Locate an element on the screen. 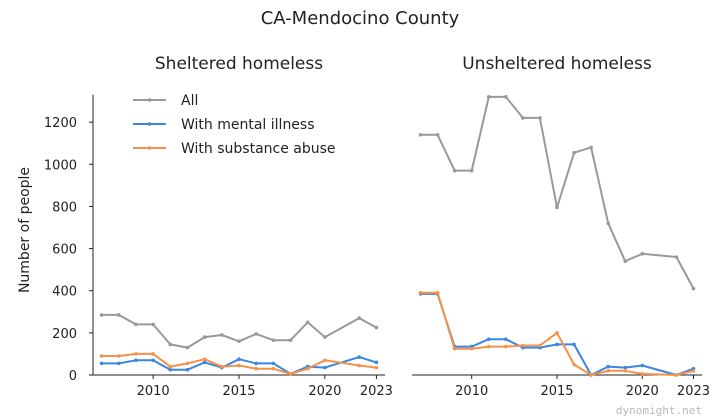  unsheltered-panel-title: Unsheltered homeless is located at coordinates (557, 64).